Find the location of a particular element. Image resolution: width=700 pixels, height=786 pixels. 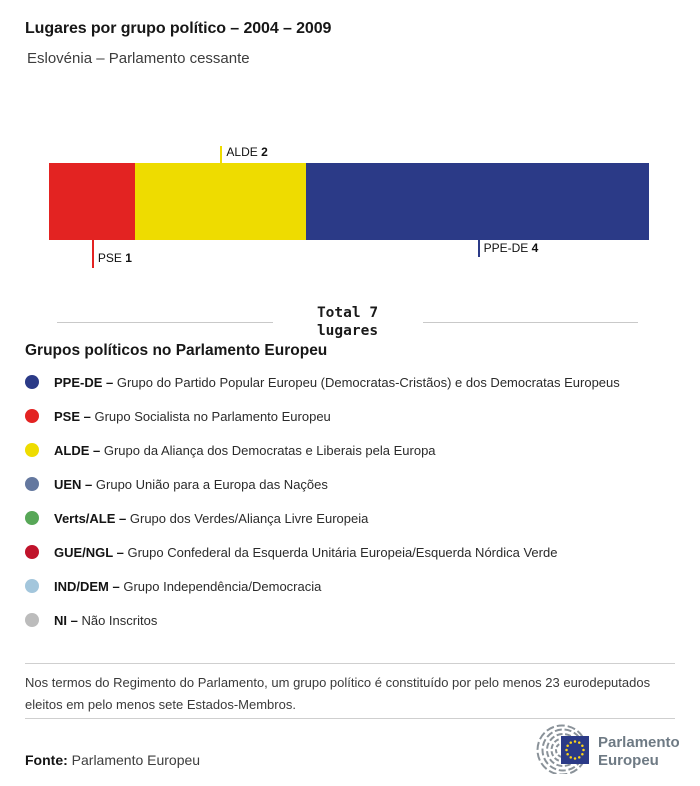

legend-item: IND/DEM – Grupo Independência/Democracia is located at coordinates (352, 586).